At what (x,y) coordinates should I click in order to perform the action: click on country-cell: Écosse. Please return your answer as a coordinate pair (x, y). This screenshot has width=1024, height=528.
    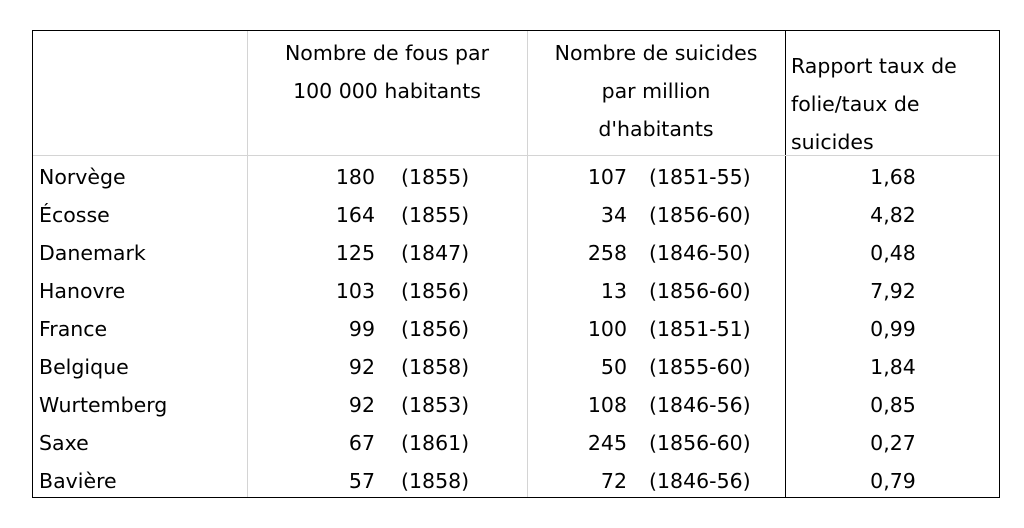
    Looking at the image, I should click on (74, 215).